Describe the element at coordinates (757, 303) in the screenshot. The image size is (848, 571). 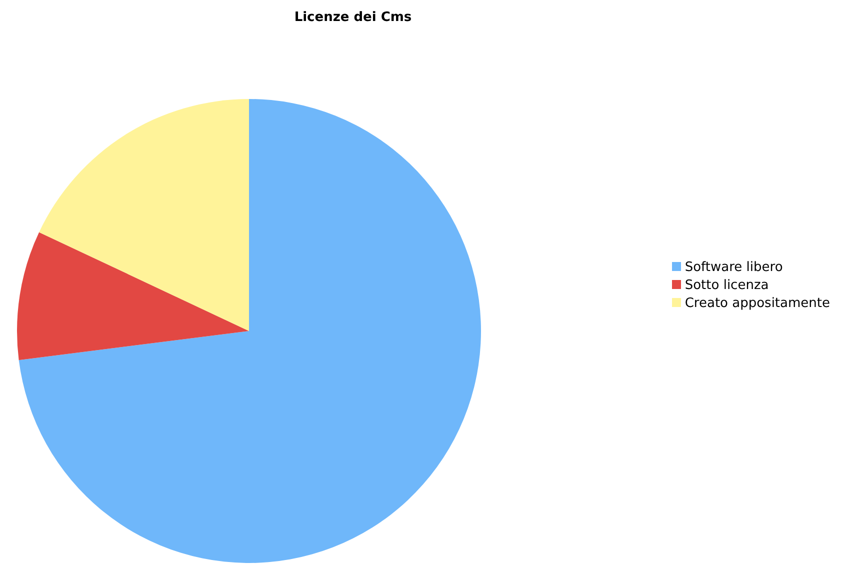
I see `legend-label: Creato appositamente` at that location.